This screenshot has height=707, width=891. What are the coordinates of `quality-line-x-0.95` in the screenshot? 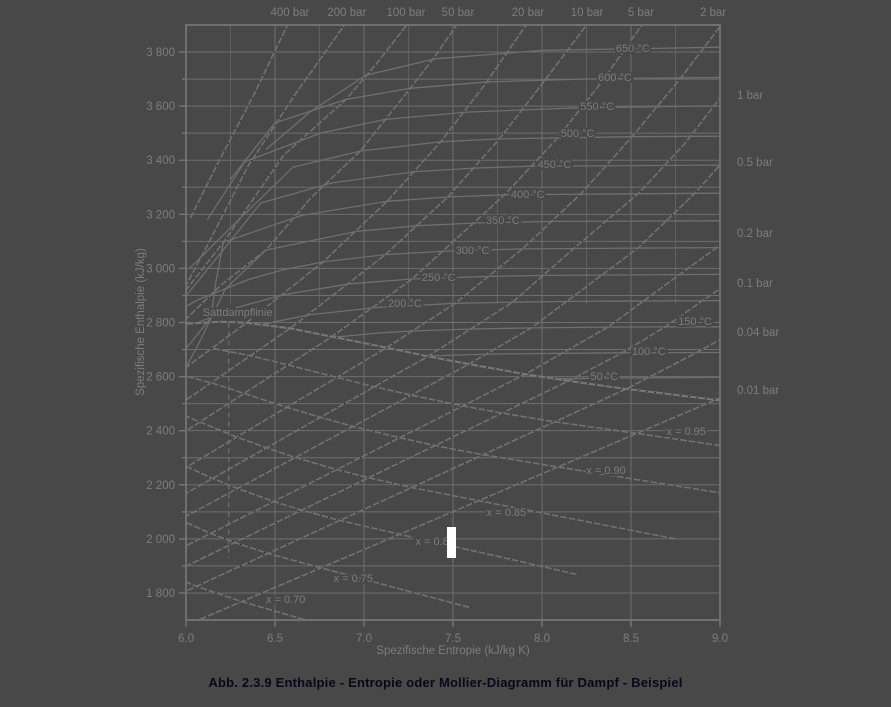 It's located at (465, 397).